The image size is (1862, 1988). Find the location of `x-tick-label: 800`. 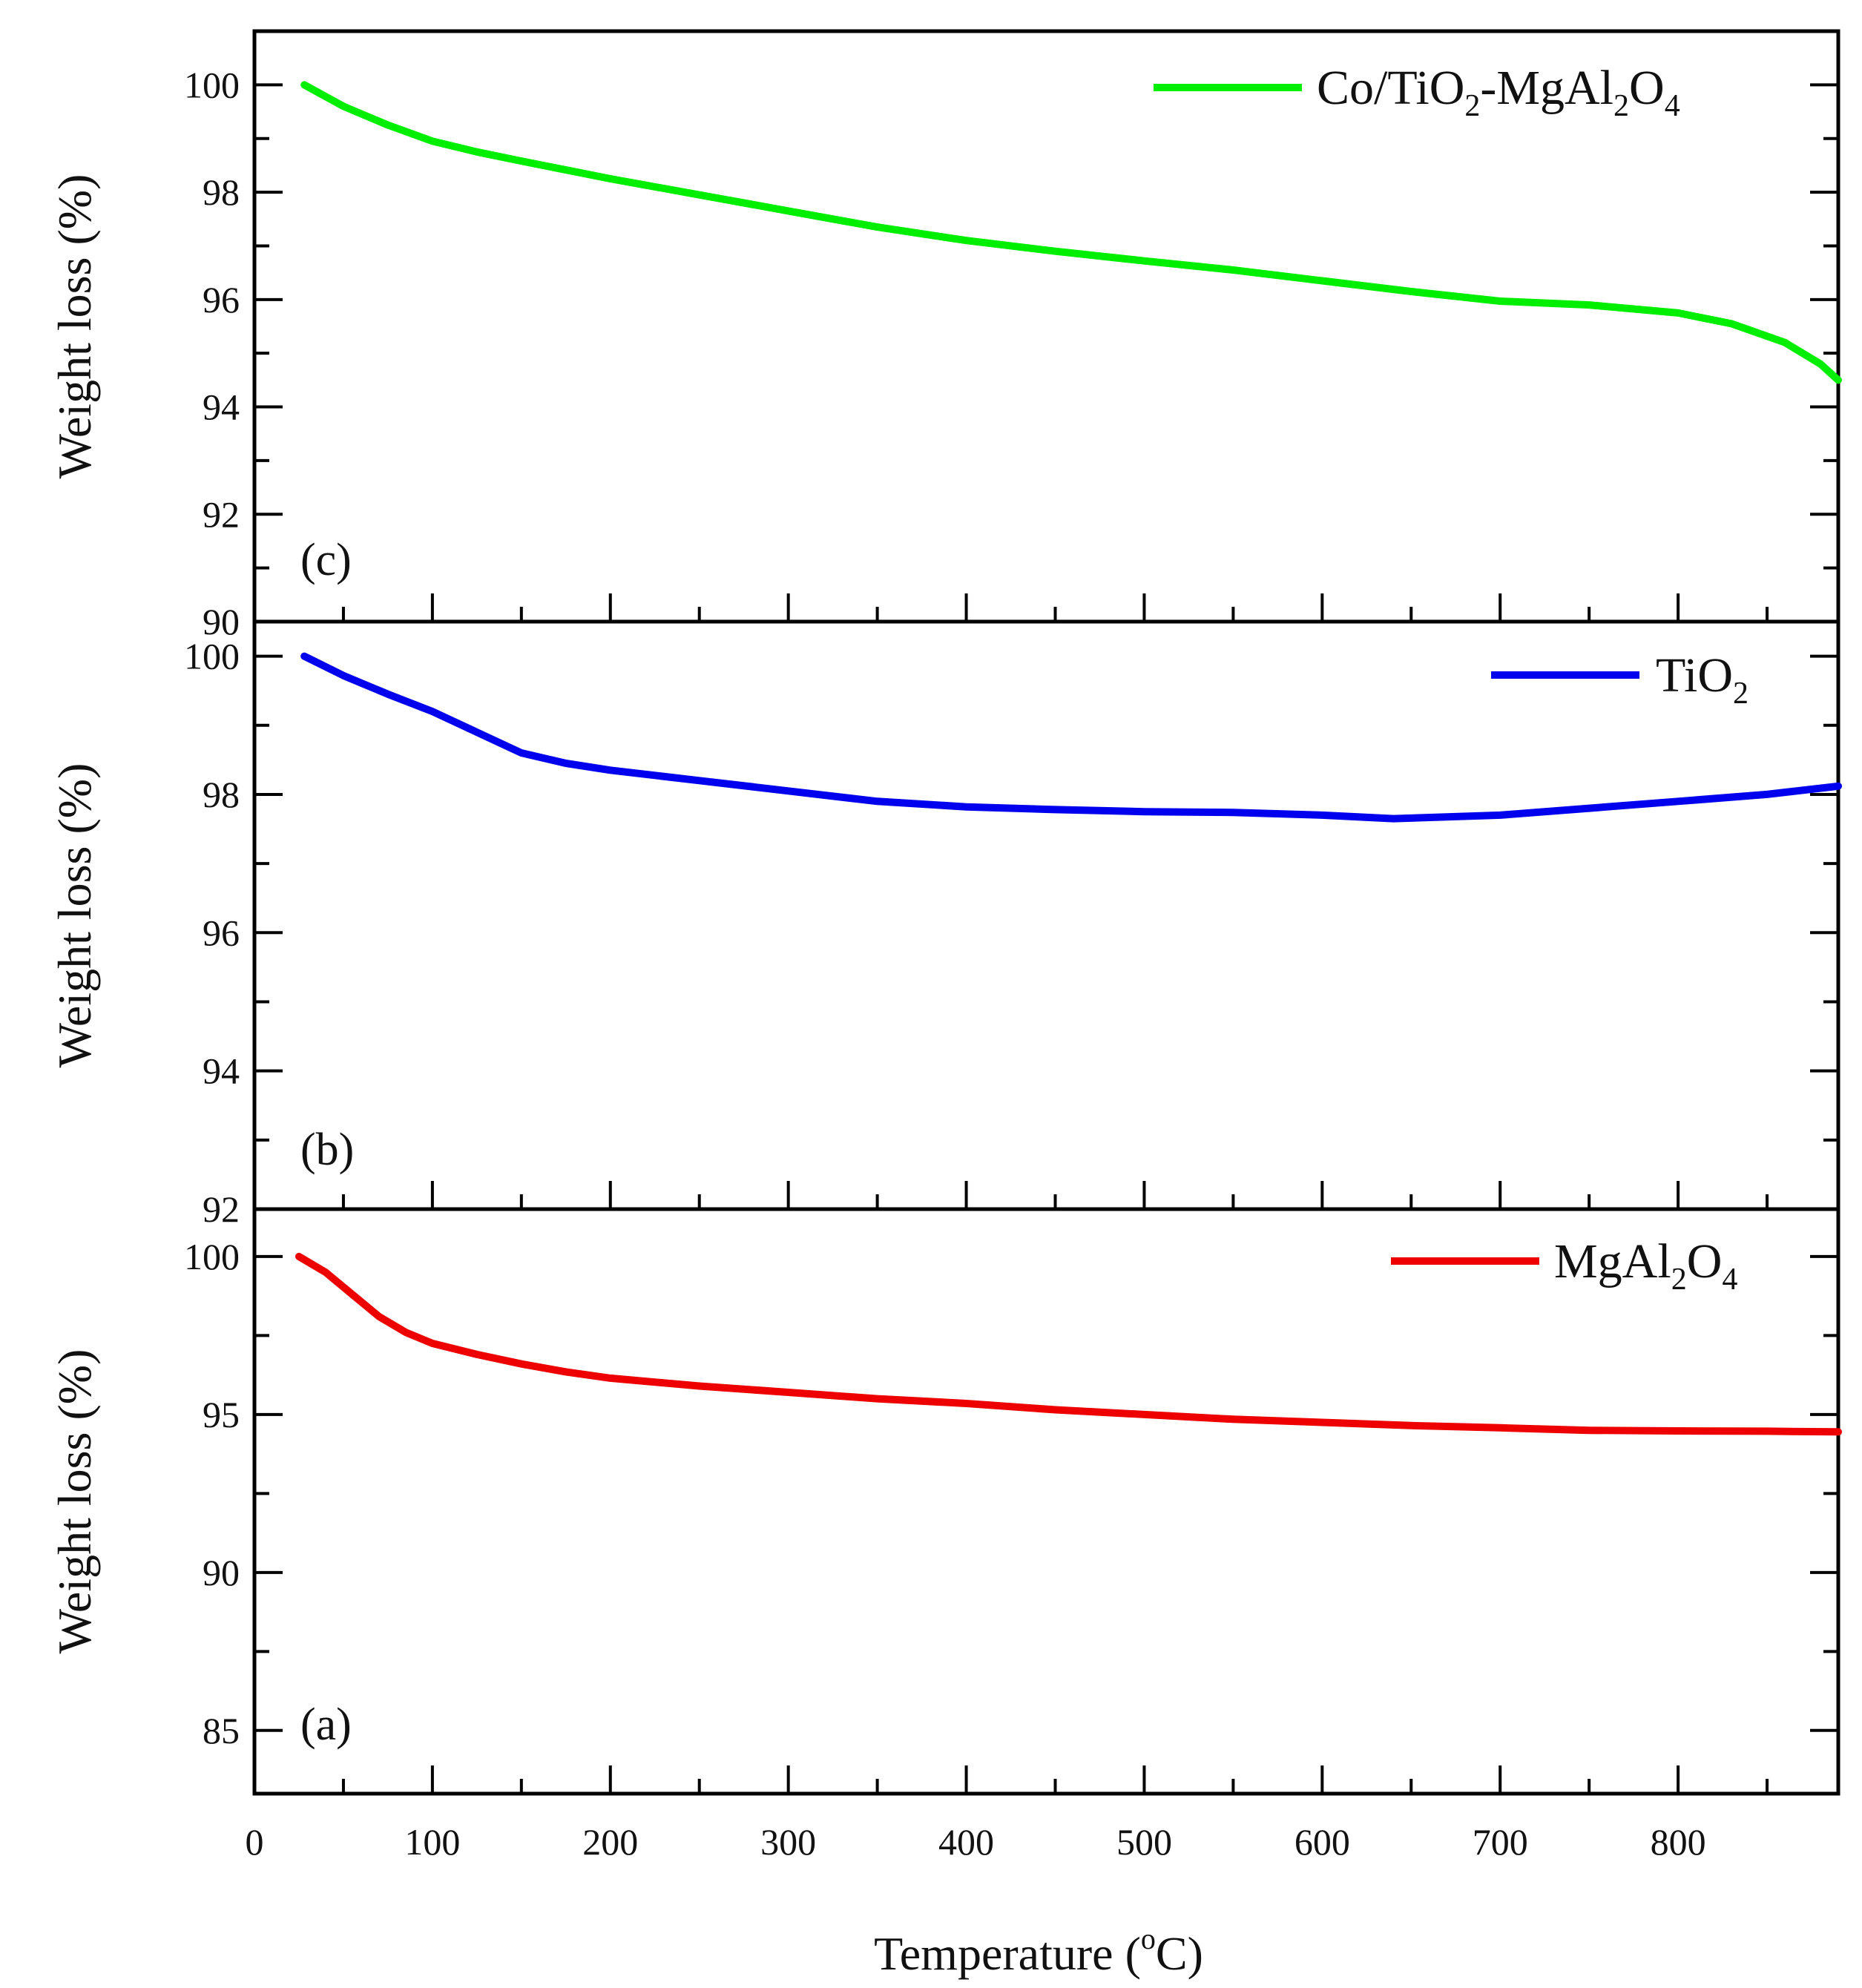

x-tick-label: 800 is located at coordinates (1679, 1842).